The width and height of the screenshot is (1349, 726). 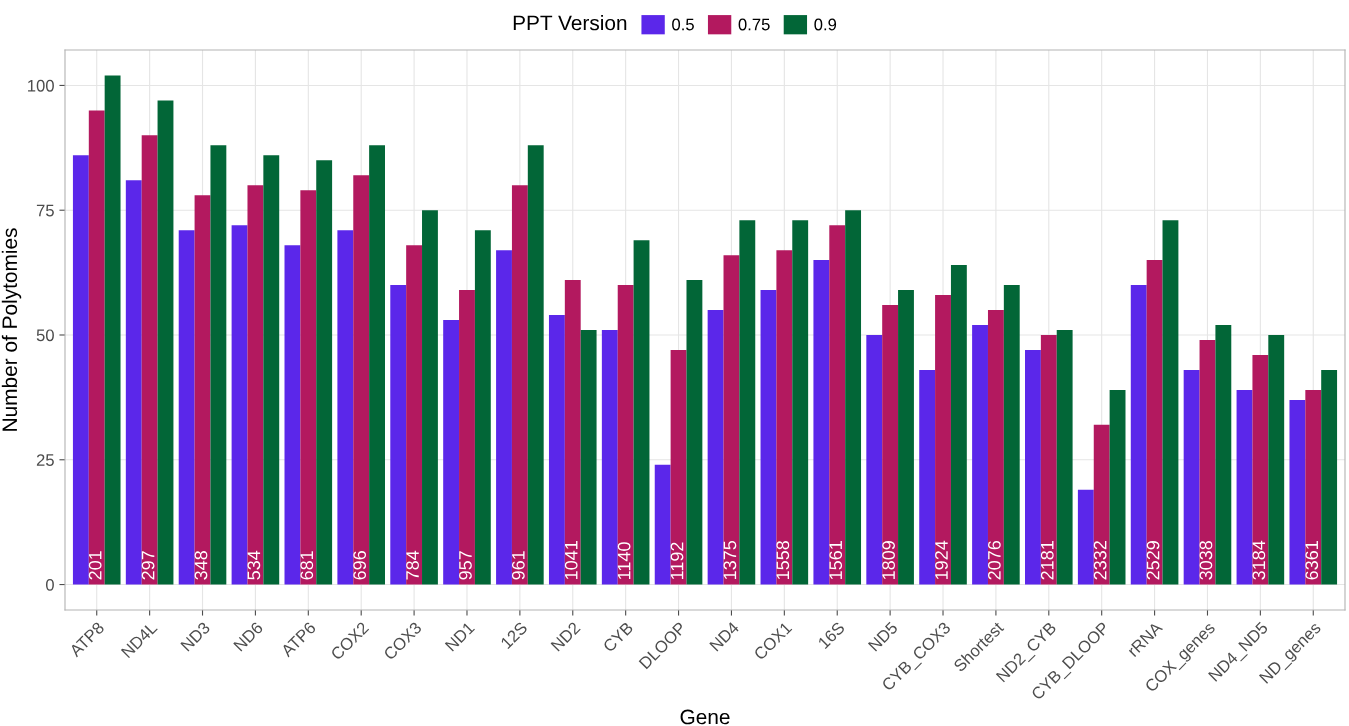 What do you see at coordinates (571, 560) in the screenshot?
I see `annotation: 1041` at bounding box center [571, 560].